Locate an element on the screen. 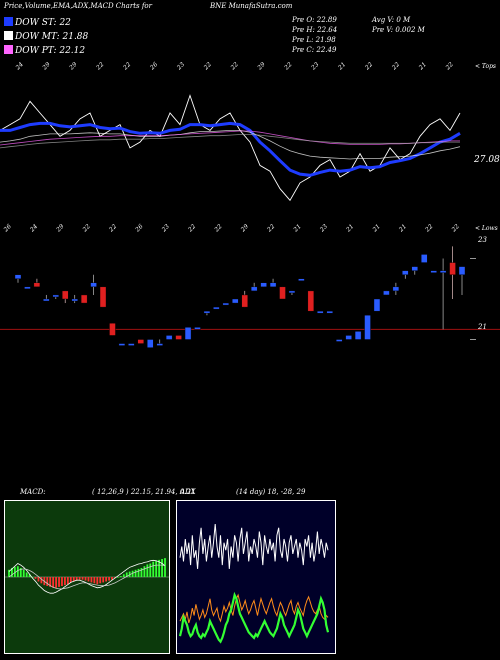 Image resolution: width=500 pixels, height=660 pixels. price-axis-tick: 23 is located at coordinates (482, 240).